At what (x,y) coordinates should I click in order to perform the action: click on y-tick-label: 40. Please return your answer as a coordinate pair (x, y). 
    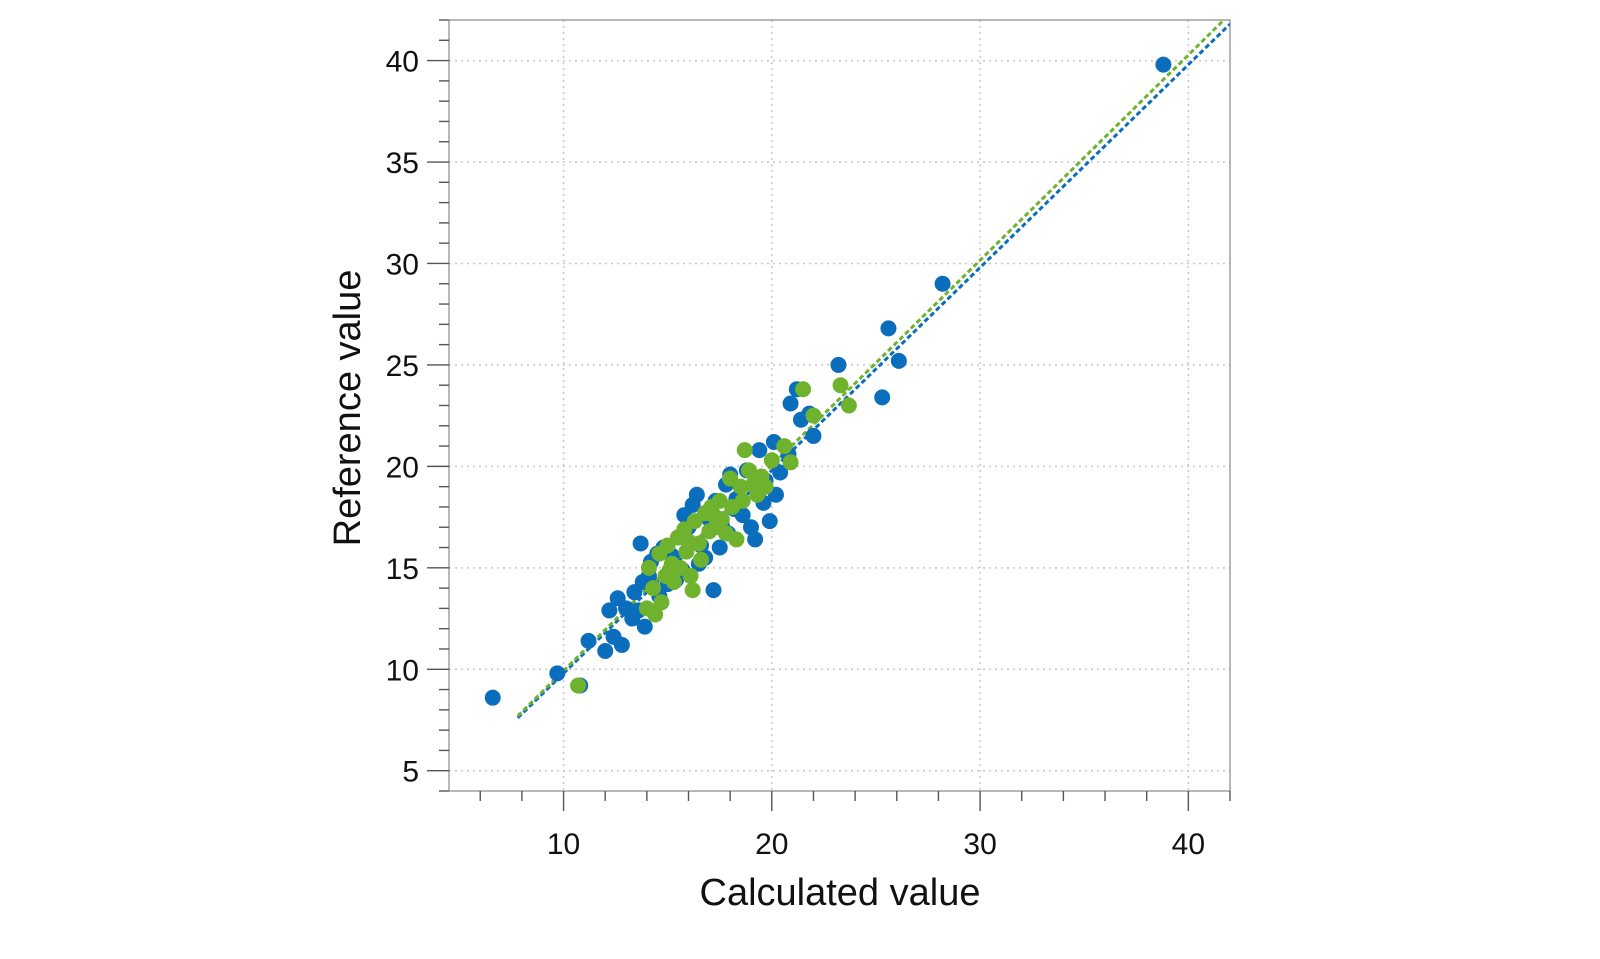
    Looking at the image, I should click on (402, 62).